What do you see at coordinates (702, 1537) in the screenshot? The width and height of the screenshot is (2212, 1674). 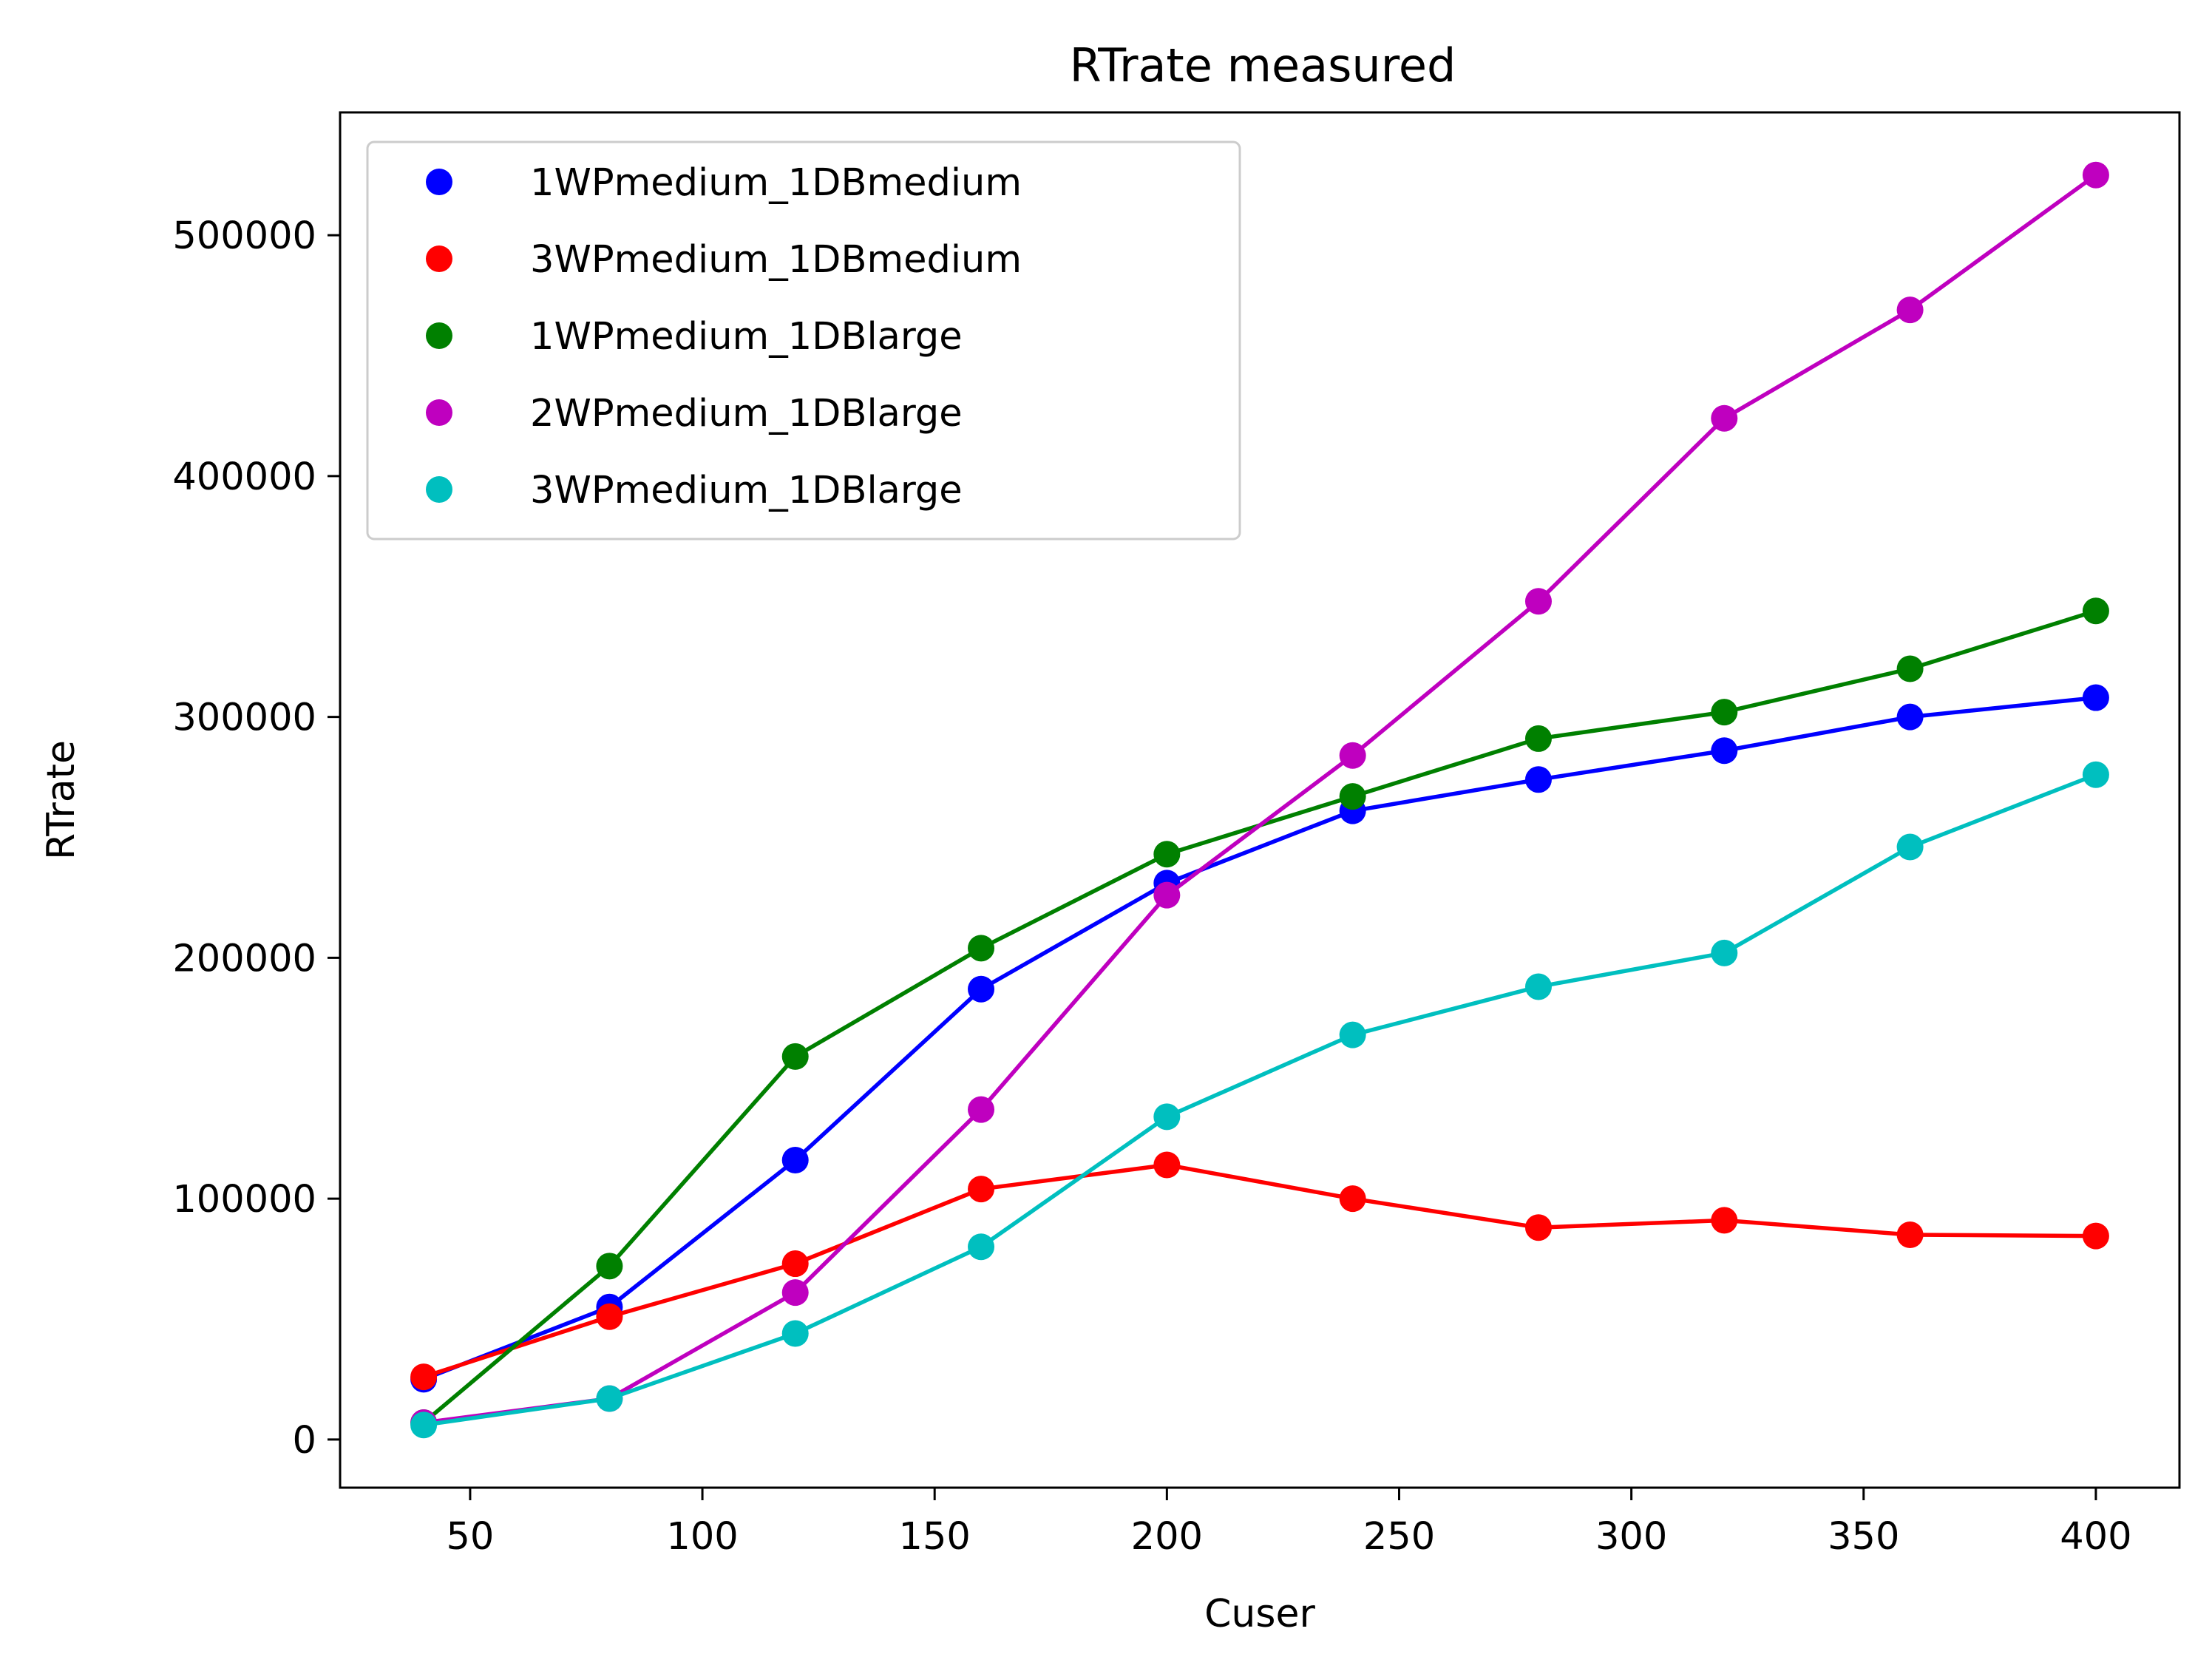 I see `x-tick-label: 100` at bounding box center [702, 1537].